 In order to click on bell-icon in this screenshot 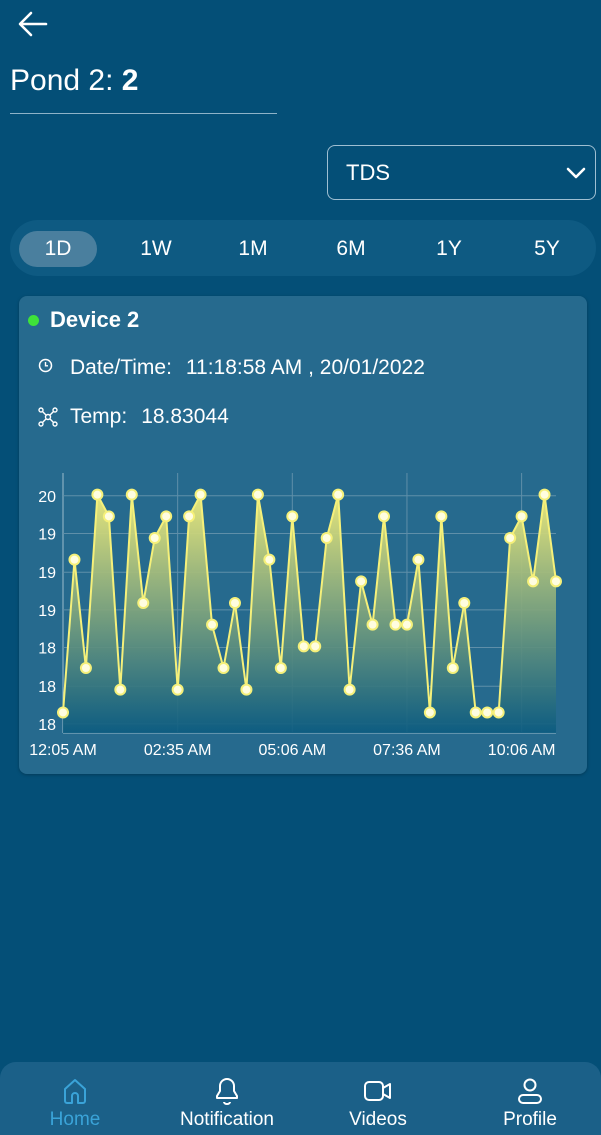, I will do `click(227, 1091)`.